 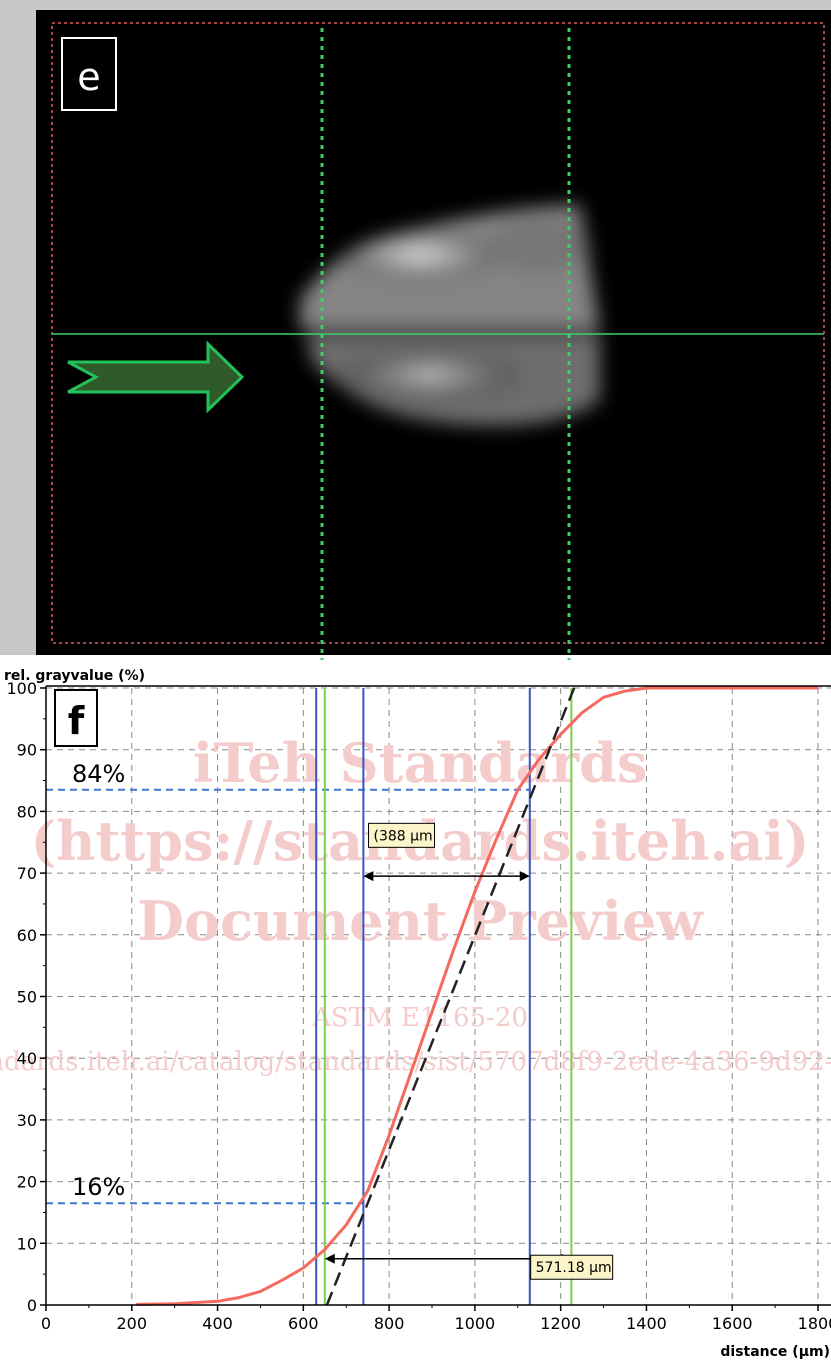 What do you see at coordinates (303, 1323) in the screenshot?
I see `x-tick-label: 600` at bounding box center [303, 1323].